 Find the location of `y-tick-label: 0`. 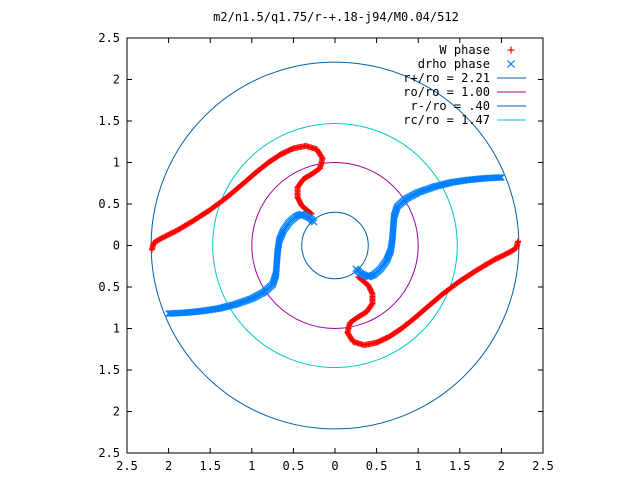

y-tick-label: 0 is located at coordinates (116, 246).